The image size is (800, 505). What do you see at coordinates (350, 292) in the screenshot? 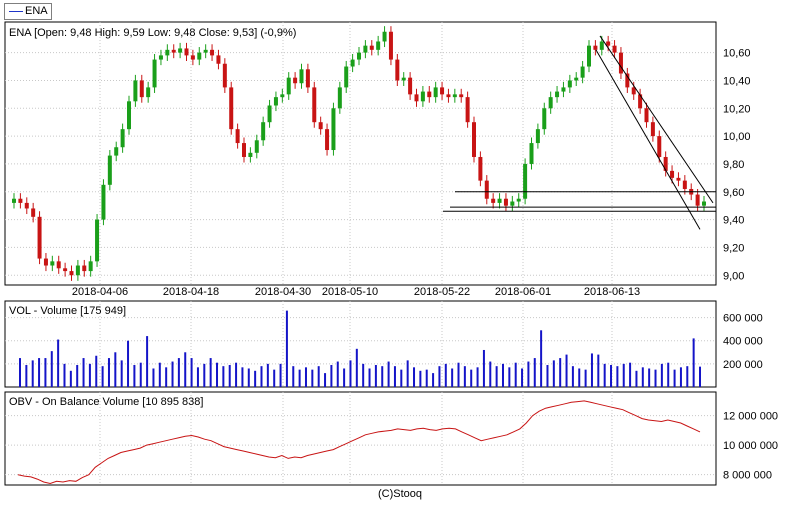
I see `x-tick-4: 2018-05-10` at bounding box center [350, 292].